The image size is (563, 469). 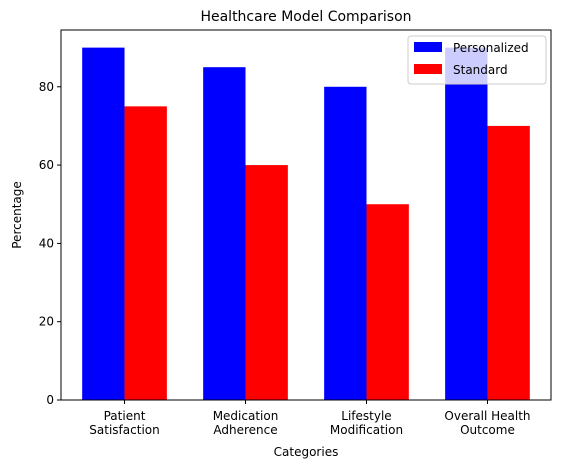 I want to click on x-tick-label: Outcome, so click(x=487, y=430).